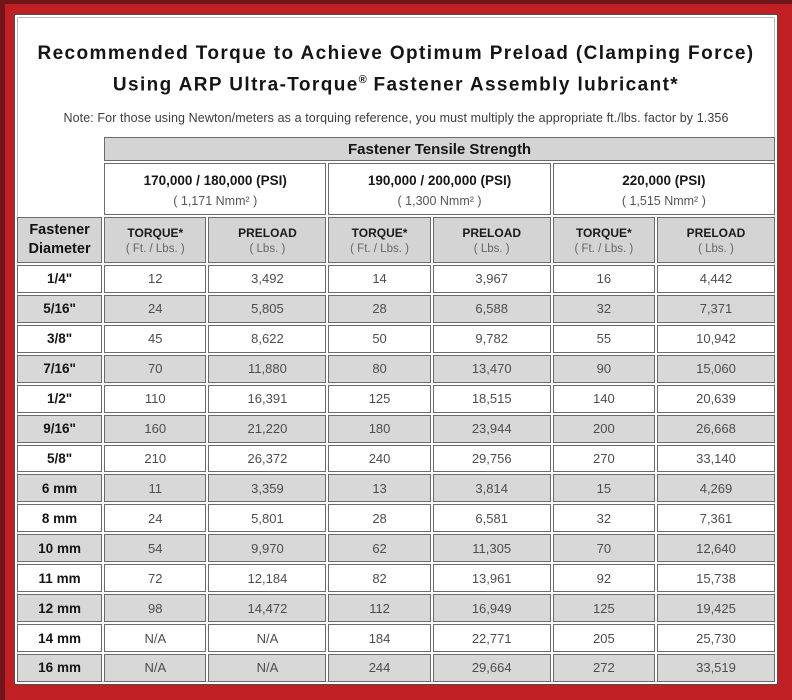  Describe the element at coordinates (715, 458) in the screenshot. I see `preload-value-cell: 33,140` at that location.